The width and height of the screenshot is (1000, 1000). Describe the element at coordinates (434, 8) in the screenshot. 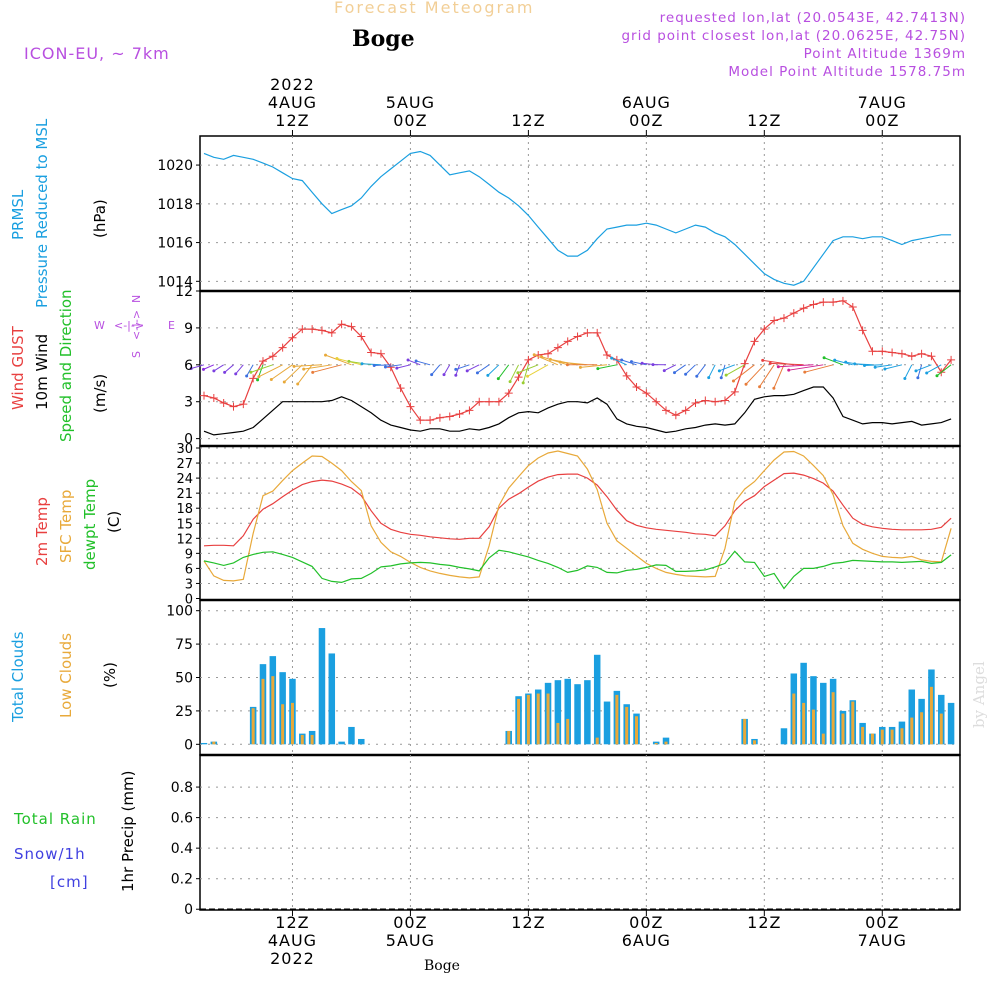

I see `meteogram-title: Forecast Meteogram` at that location.